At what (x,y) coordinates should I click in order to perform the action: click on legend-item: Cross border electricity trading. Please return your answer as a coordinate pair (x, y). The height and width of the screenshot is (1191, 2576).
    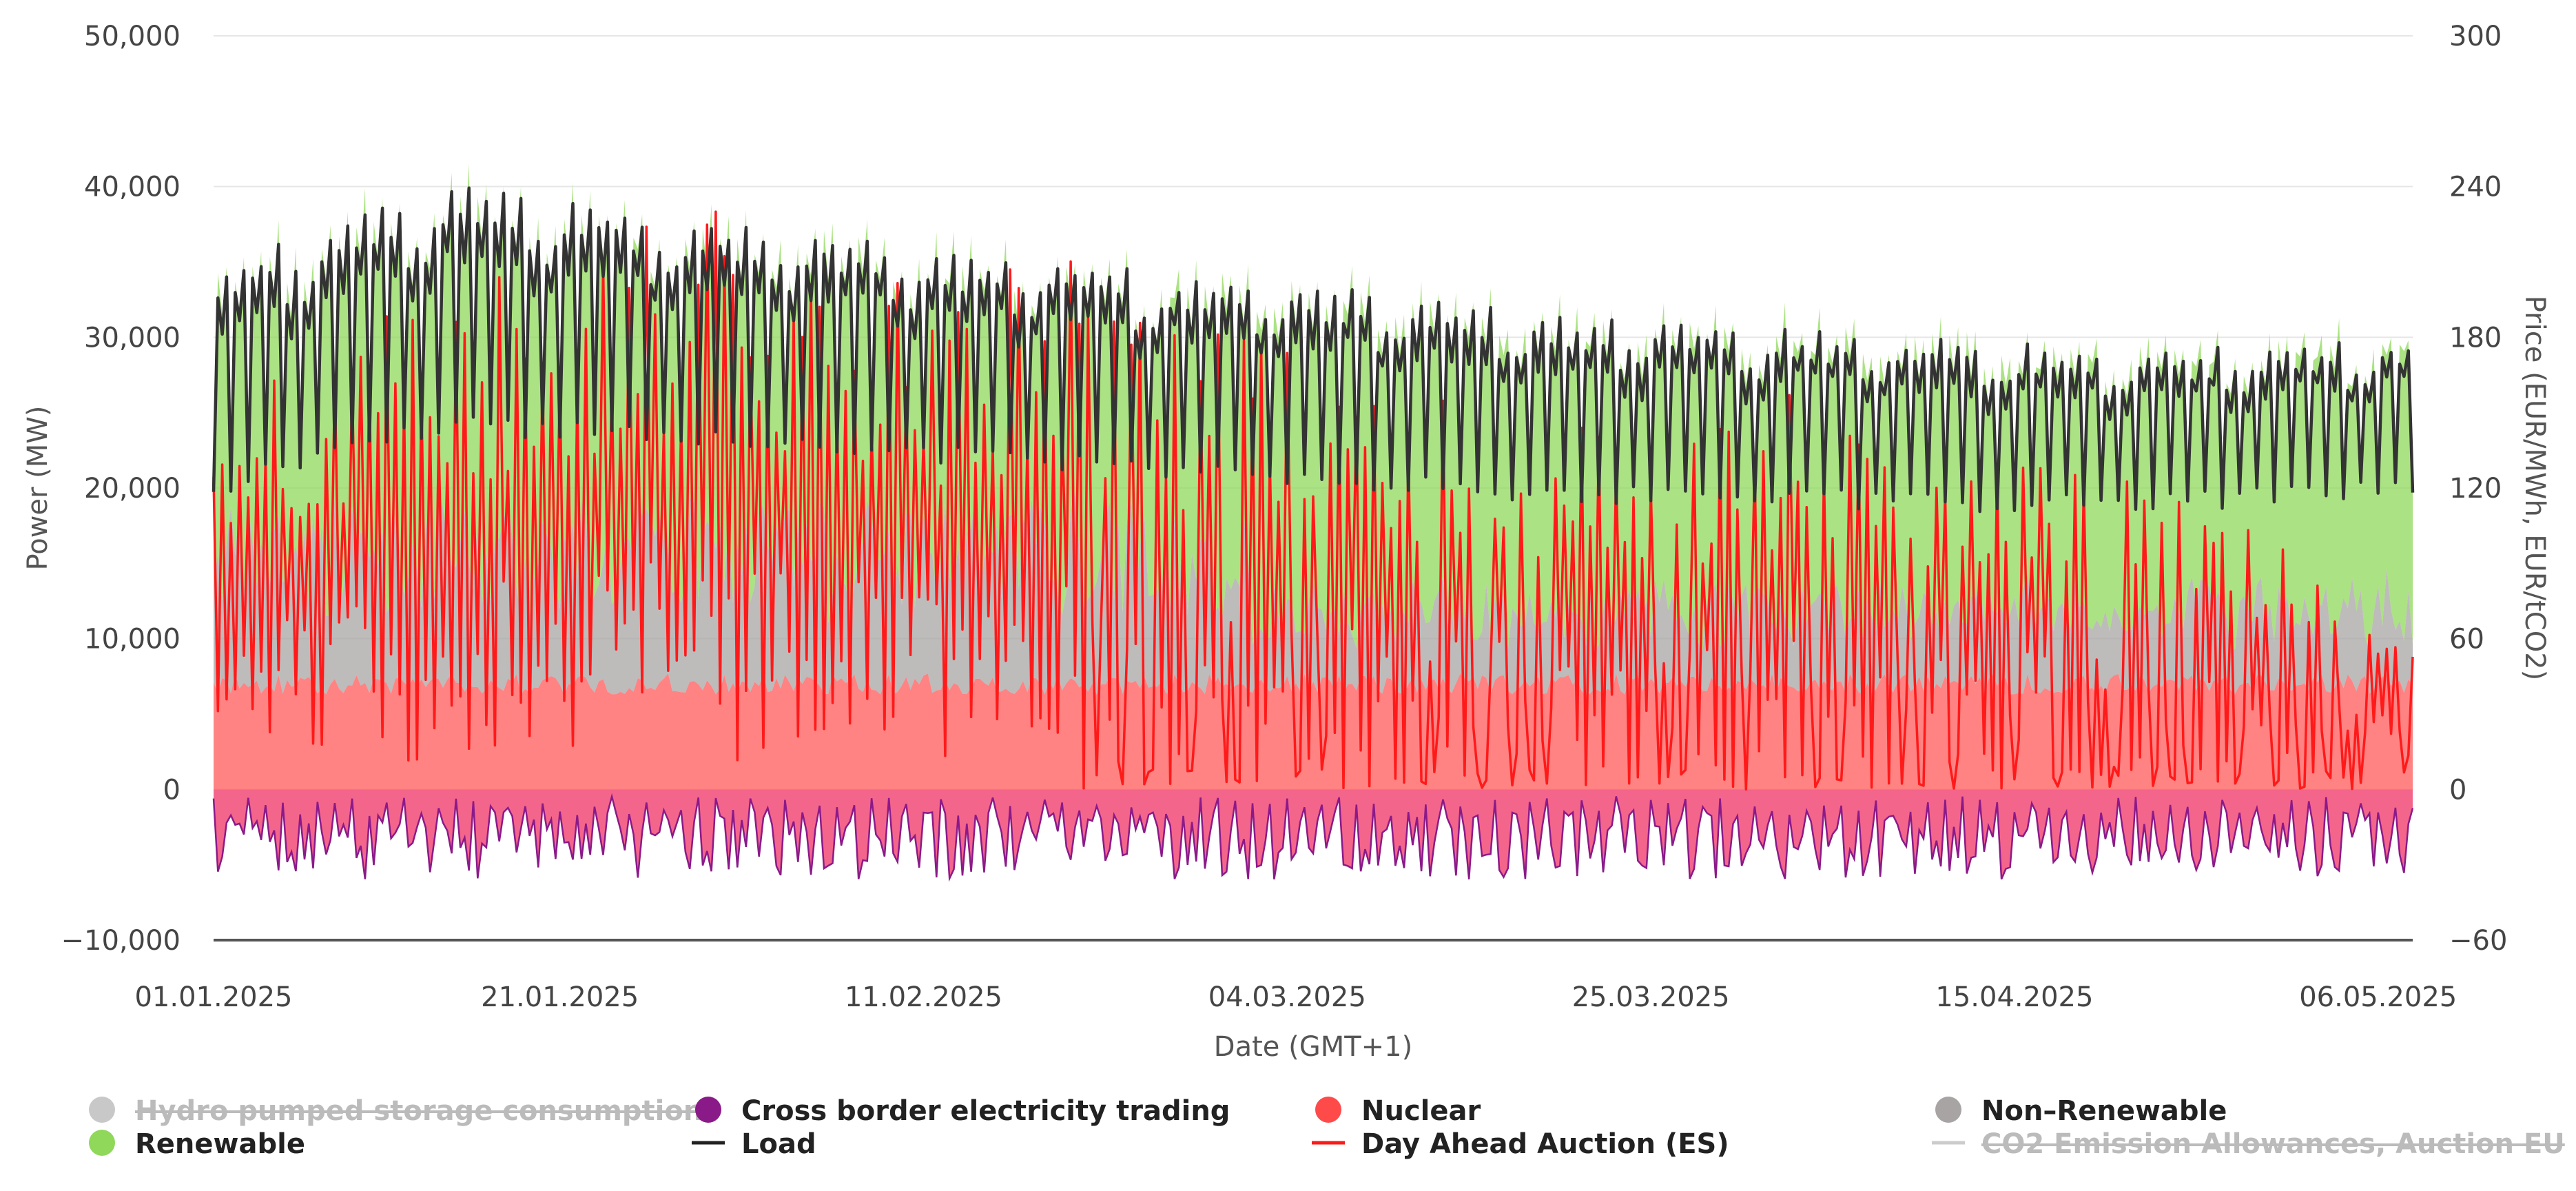
    Looking at the image, I should click on (962, 1111).